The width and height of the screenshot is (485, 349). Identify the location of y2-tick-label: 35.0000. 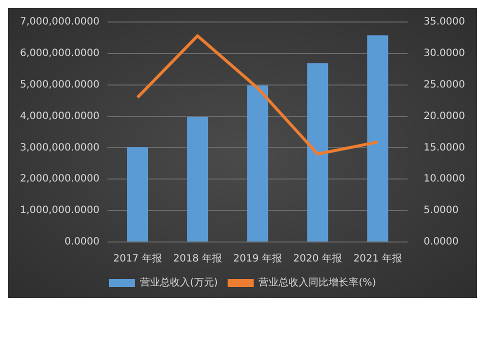
(445, 22).